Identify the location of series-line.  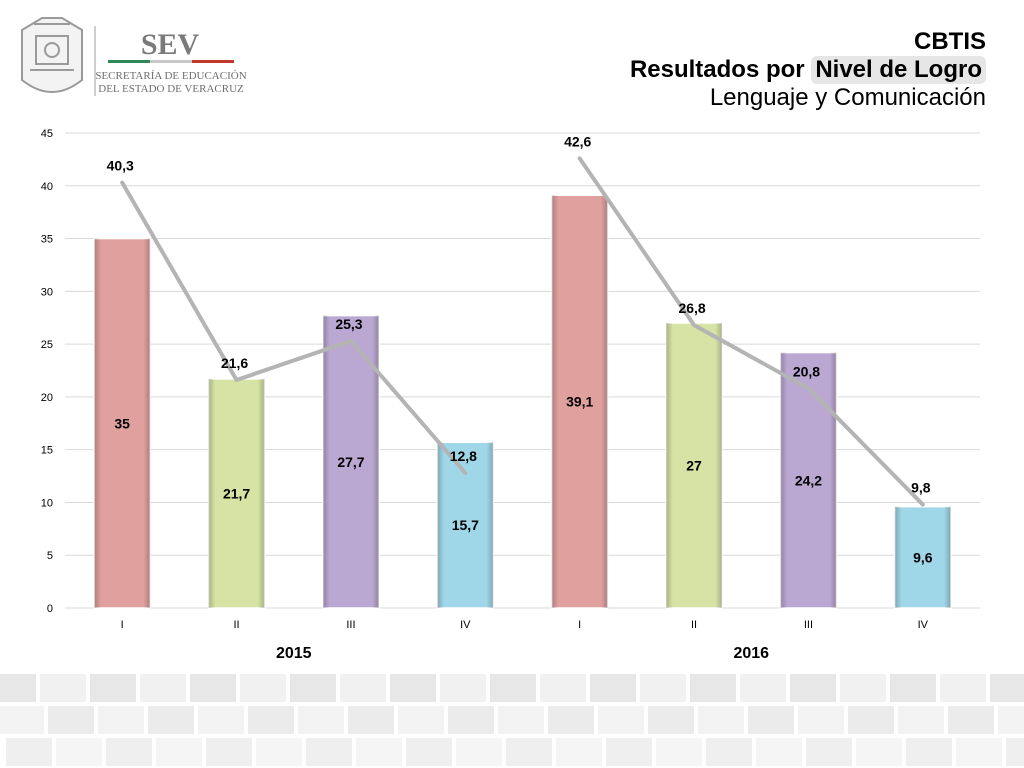
(294, 327).